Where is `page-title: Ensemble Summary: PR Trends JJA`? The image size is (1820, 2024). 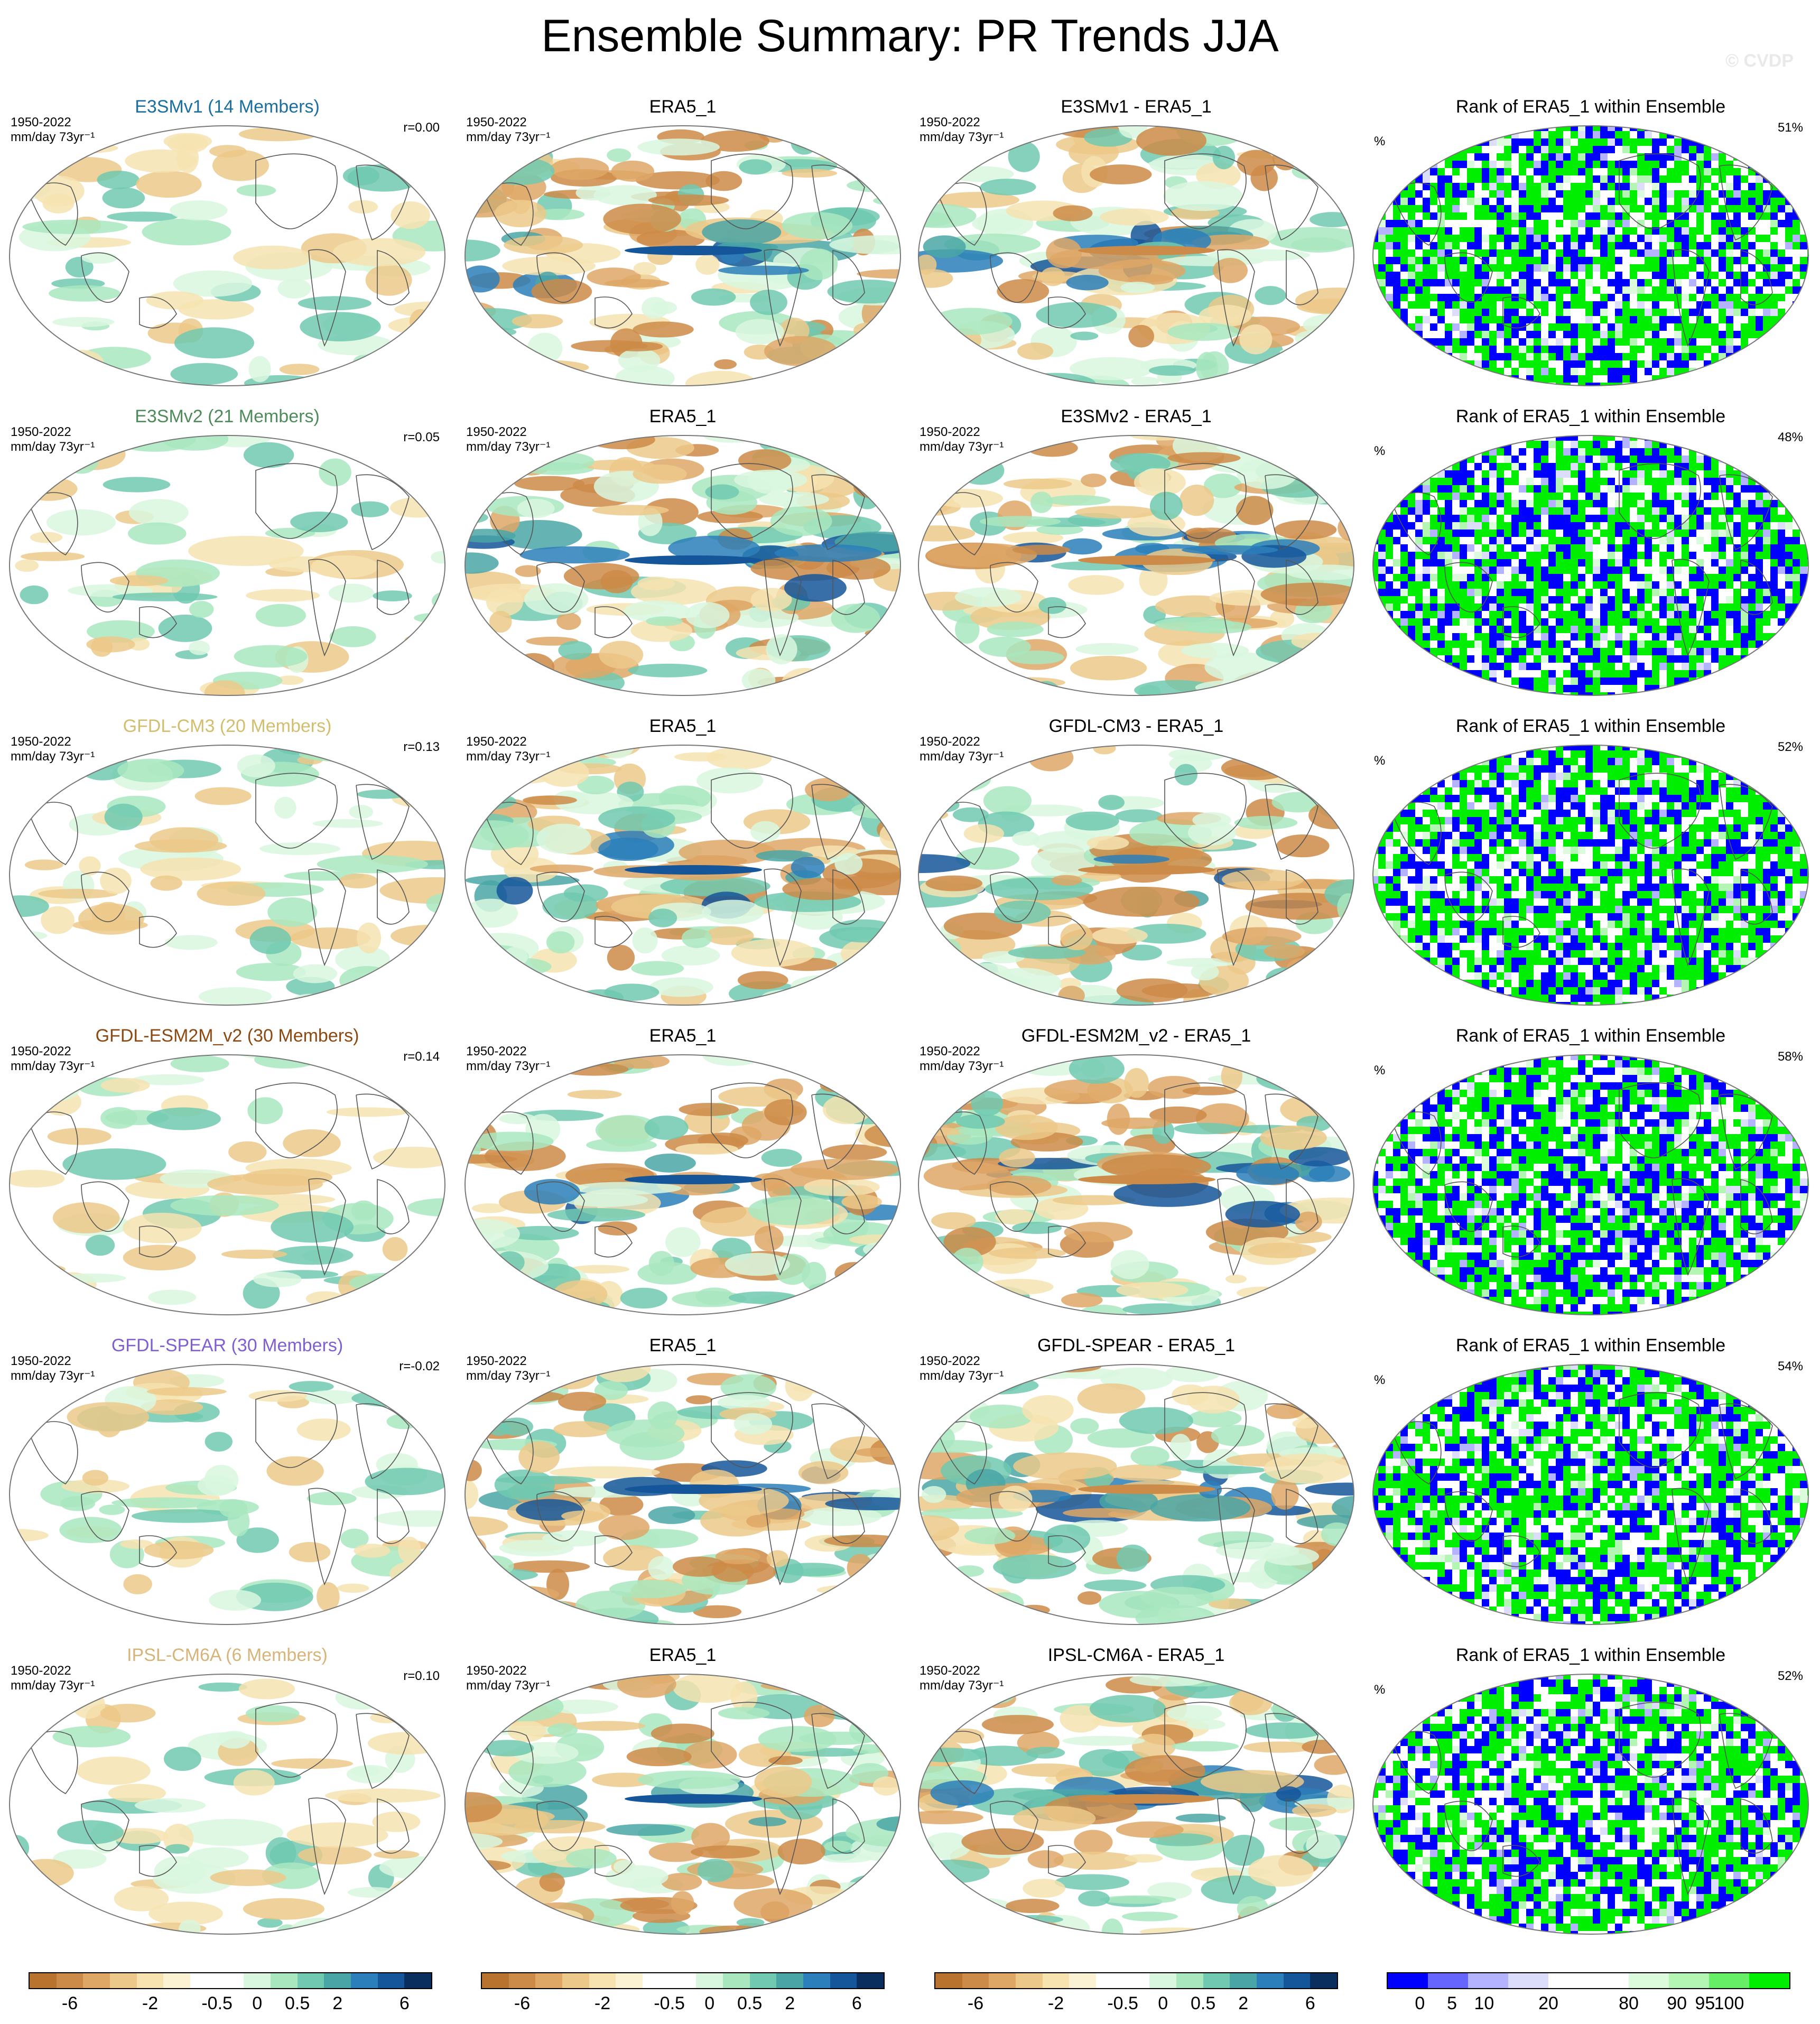
page-title: Ensemble Summary: PR Trends JJA is located at coordinates (910, 36).